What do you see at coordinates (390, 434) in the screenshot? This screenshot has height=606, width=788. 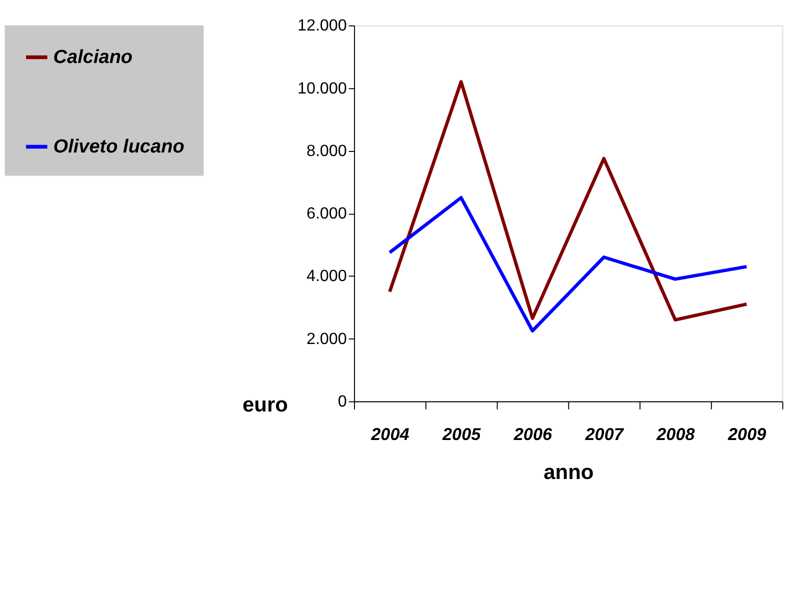 I see `x-tick-label: 2004` at bounding box center [390, 434].